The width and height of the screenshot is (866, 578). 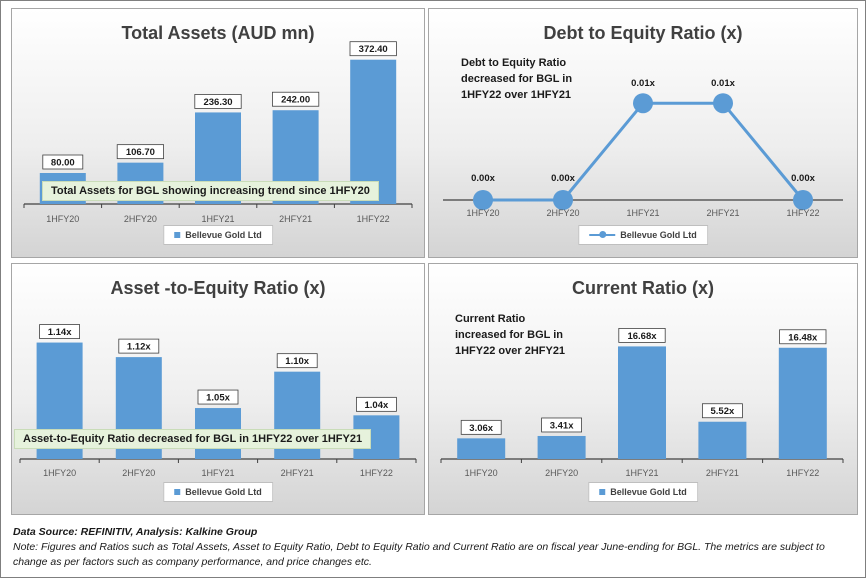 I want to click on data-label-text: 1.05x, so click(x=218, y=398).